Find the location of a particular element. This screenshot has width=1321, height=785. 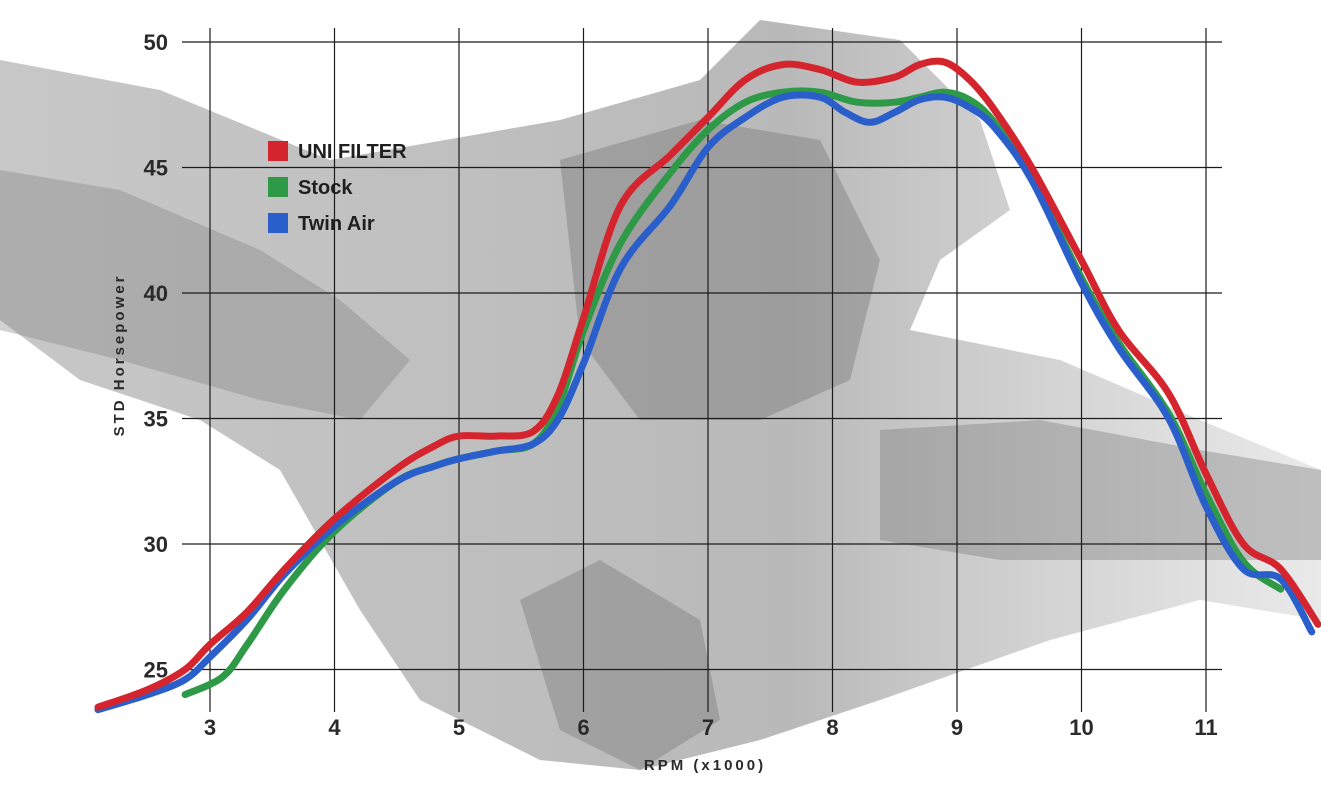

y-tick-label-50: 50 is located at coordinates (156, 42).